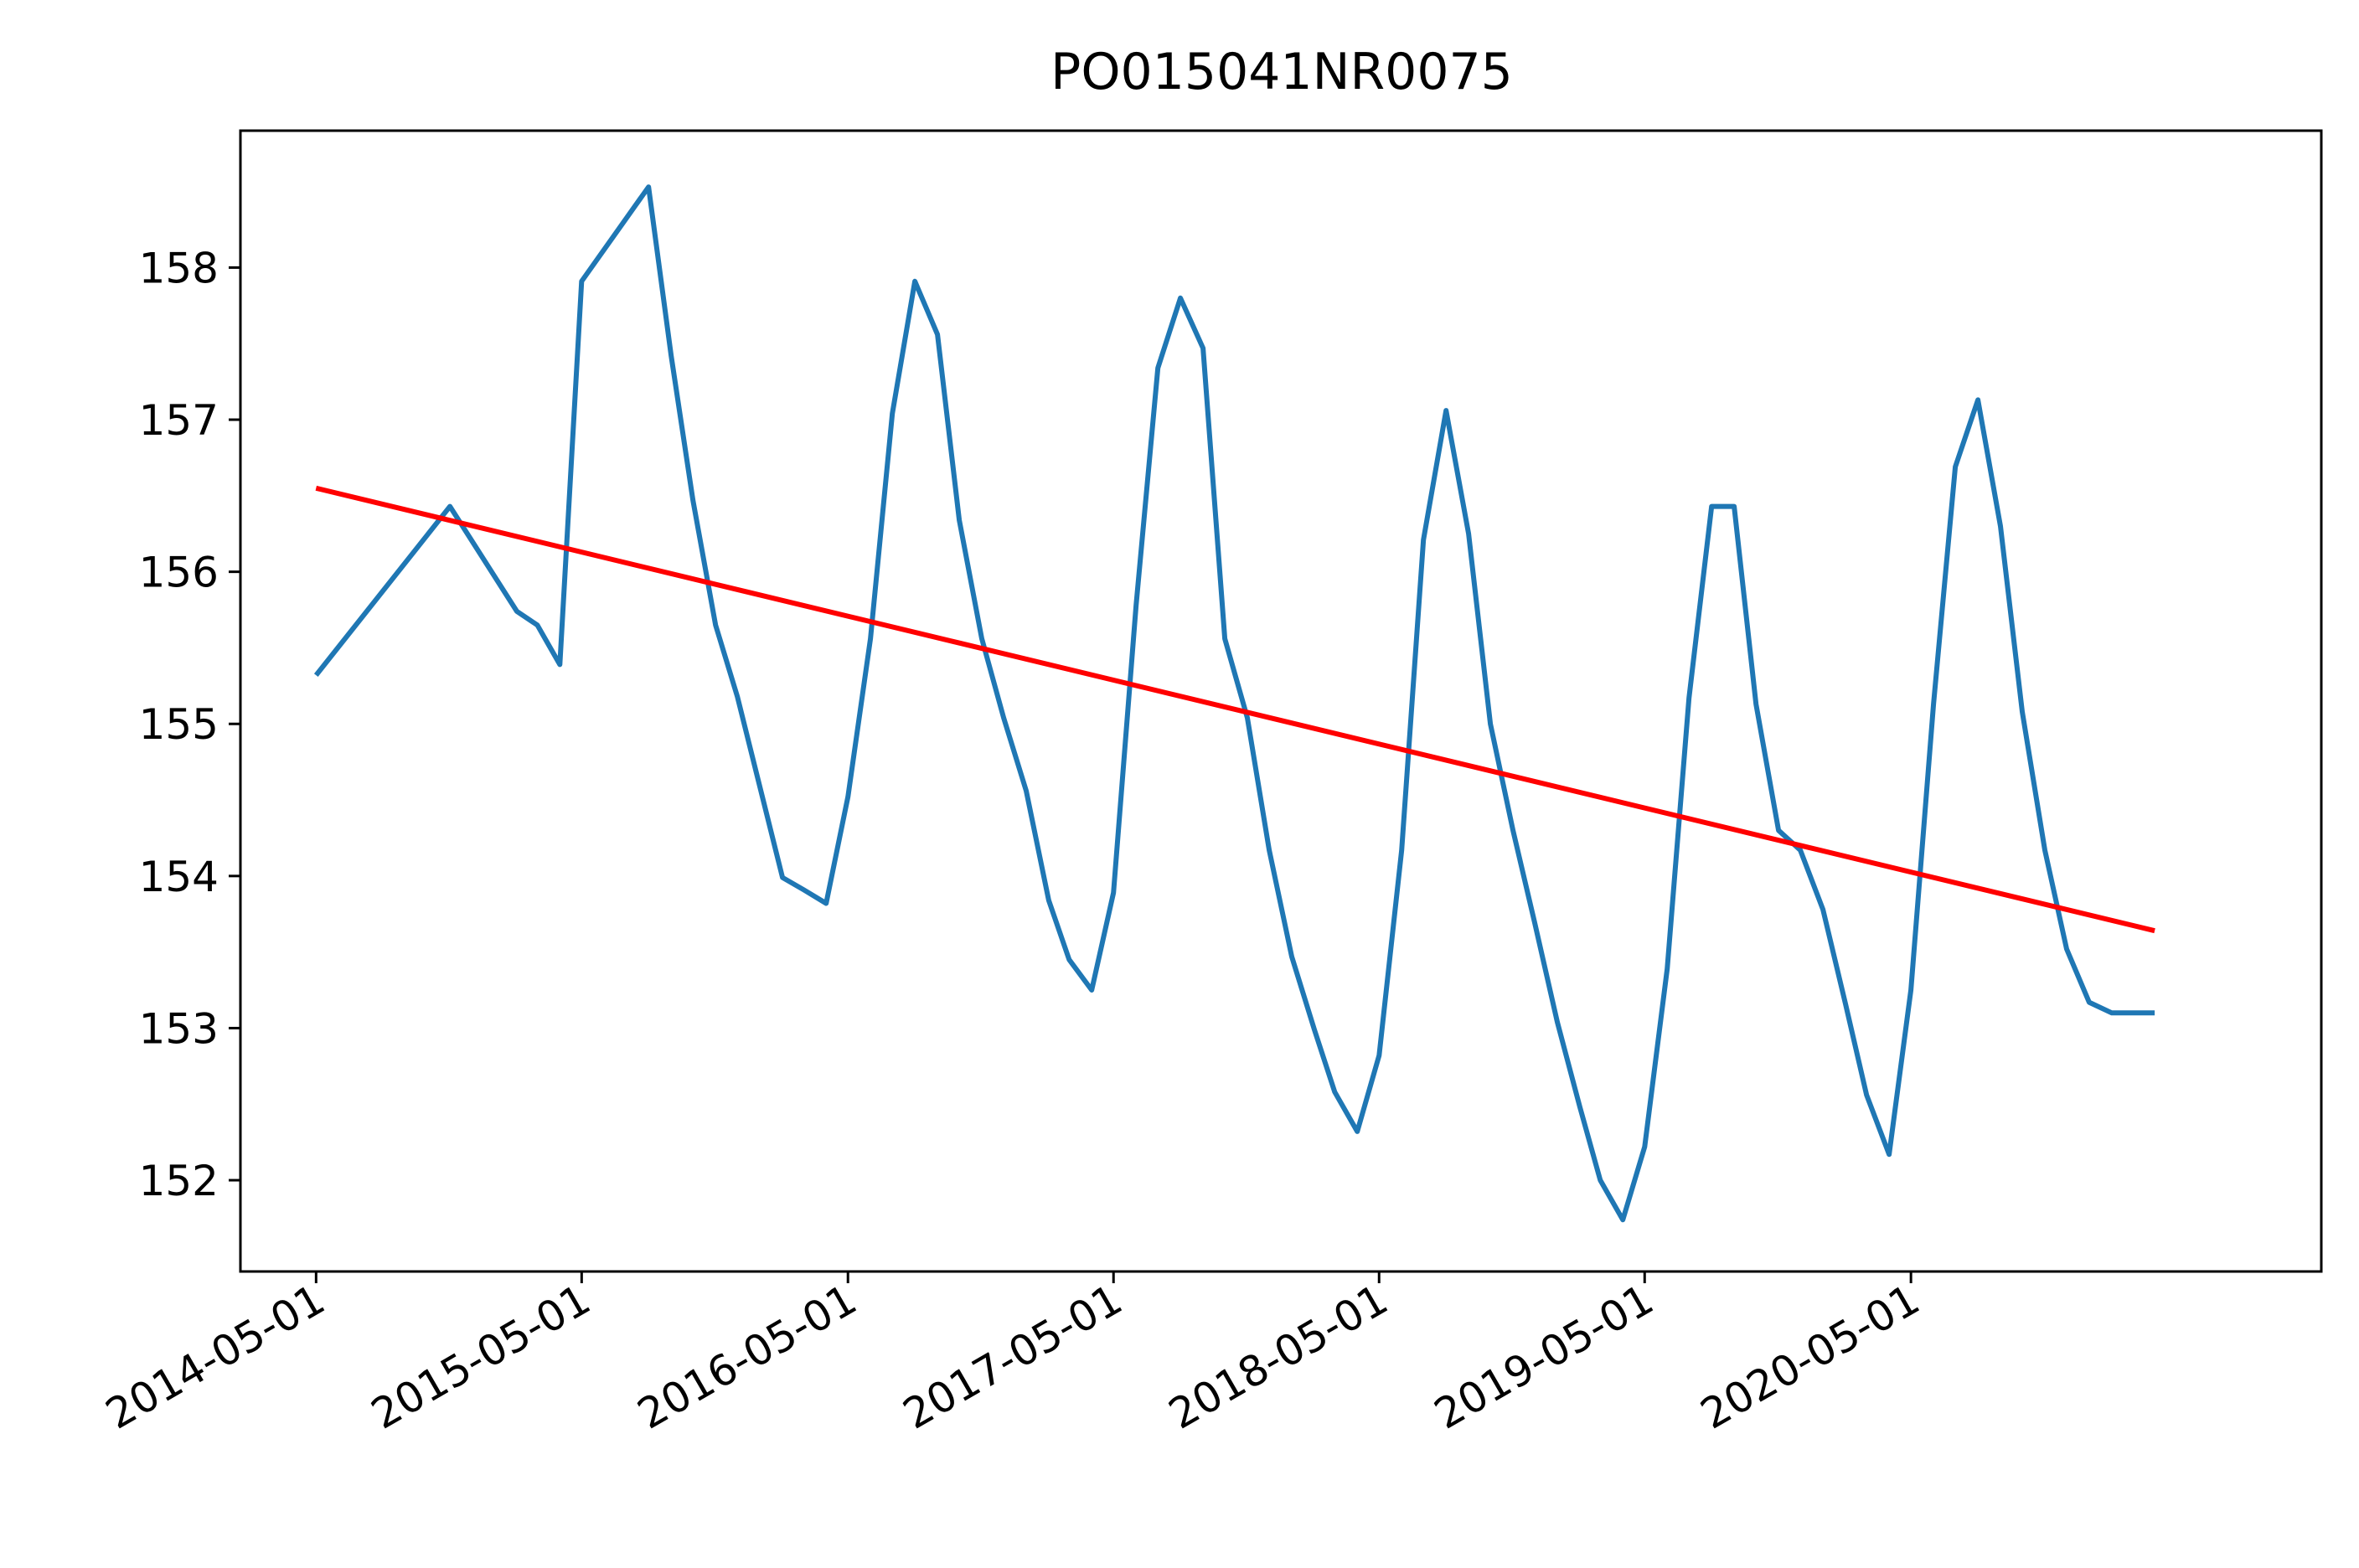 Image resolution: width=2359 pixels, height=1568 pixels. What do you see at coordinates (179, 268) in the screenshot?
I see `y-tick-label: 158` at bounding box center [179, 268].